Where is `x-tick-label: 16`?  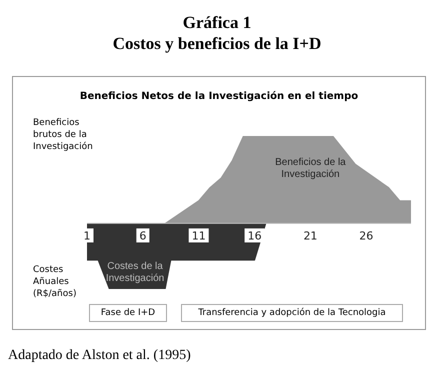
x-tick-label: 16 is located at coordinates (255, 235).